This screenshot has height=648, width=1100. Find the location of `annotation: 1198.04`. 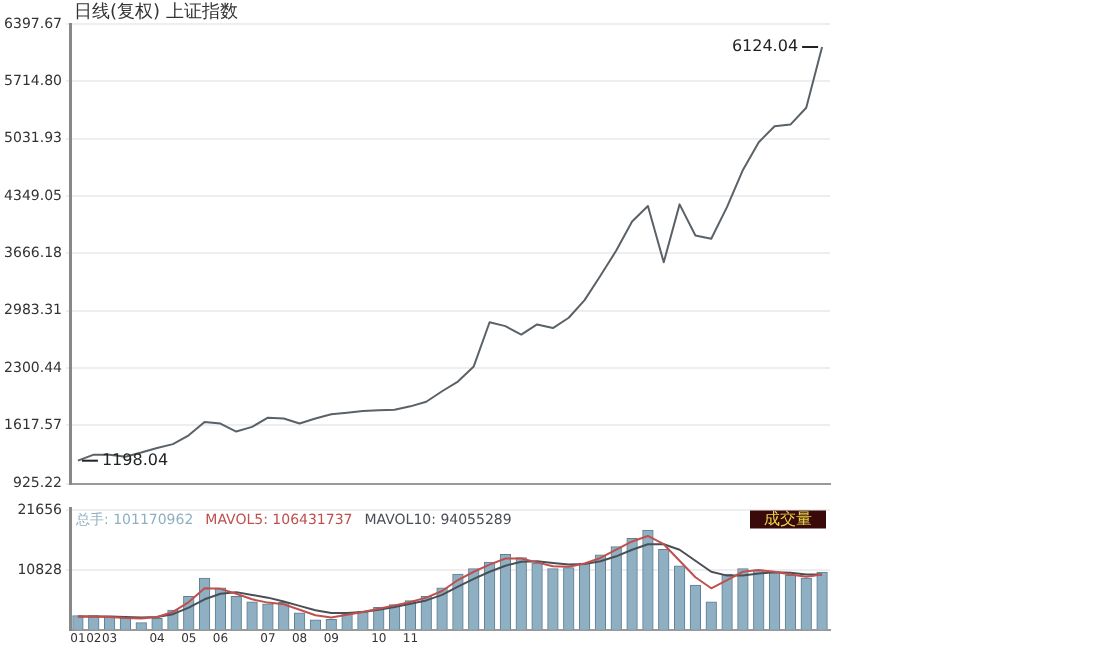

annotation: 1198.04 is located at coordinates (135, 459).